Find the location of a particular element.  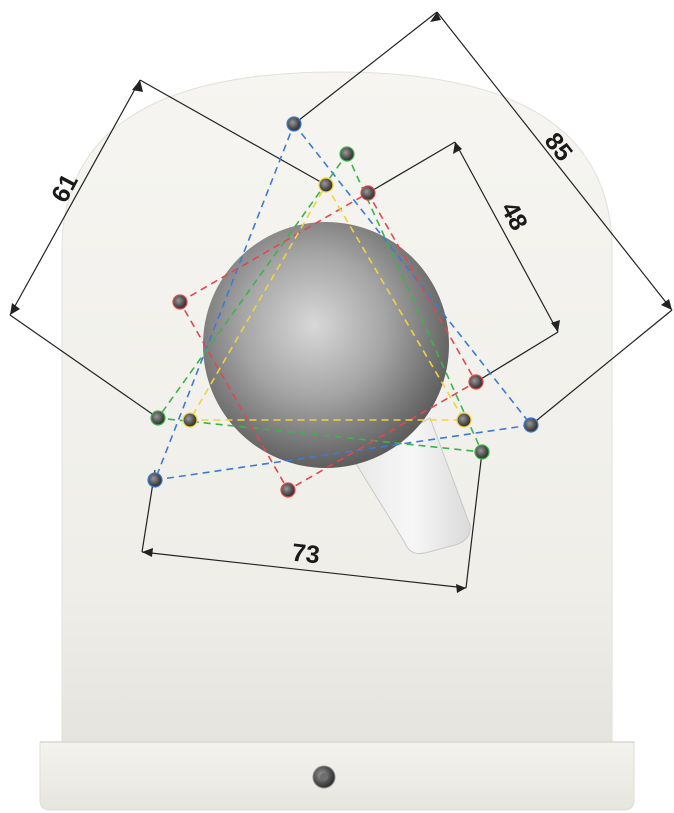

dim-85-ext-top is located at coordinates (365, 68).